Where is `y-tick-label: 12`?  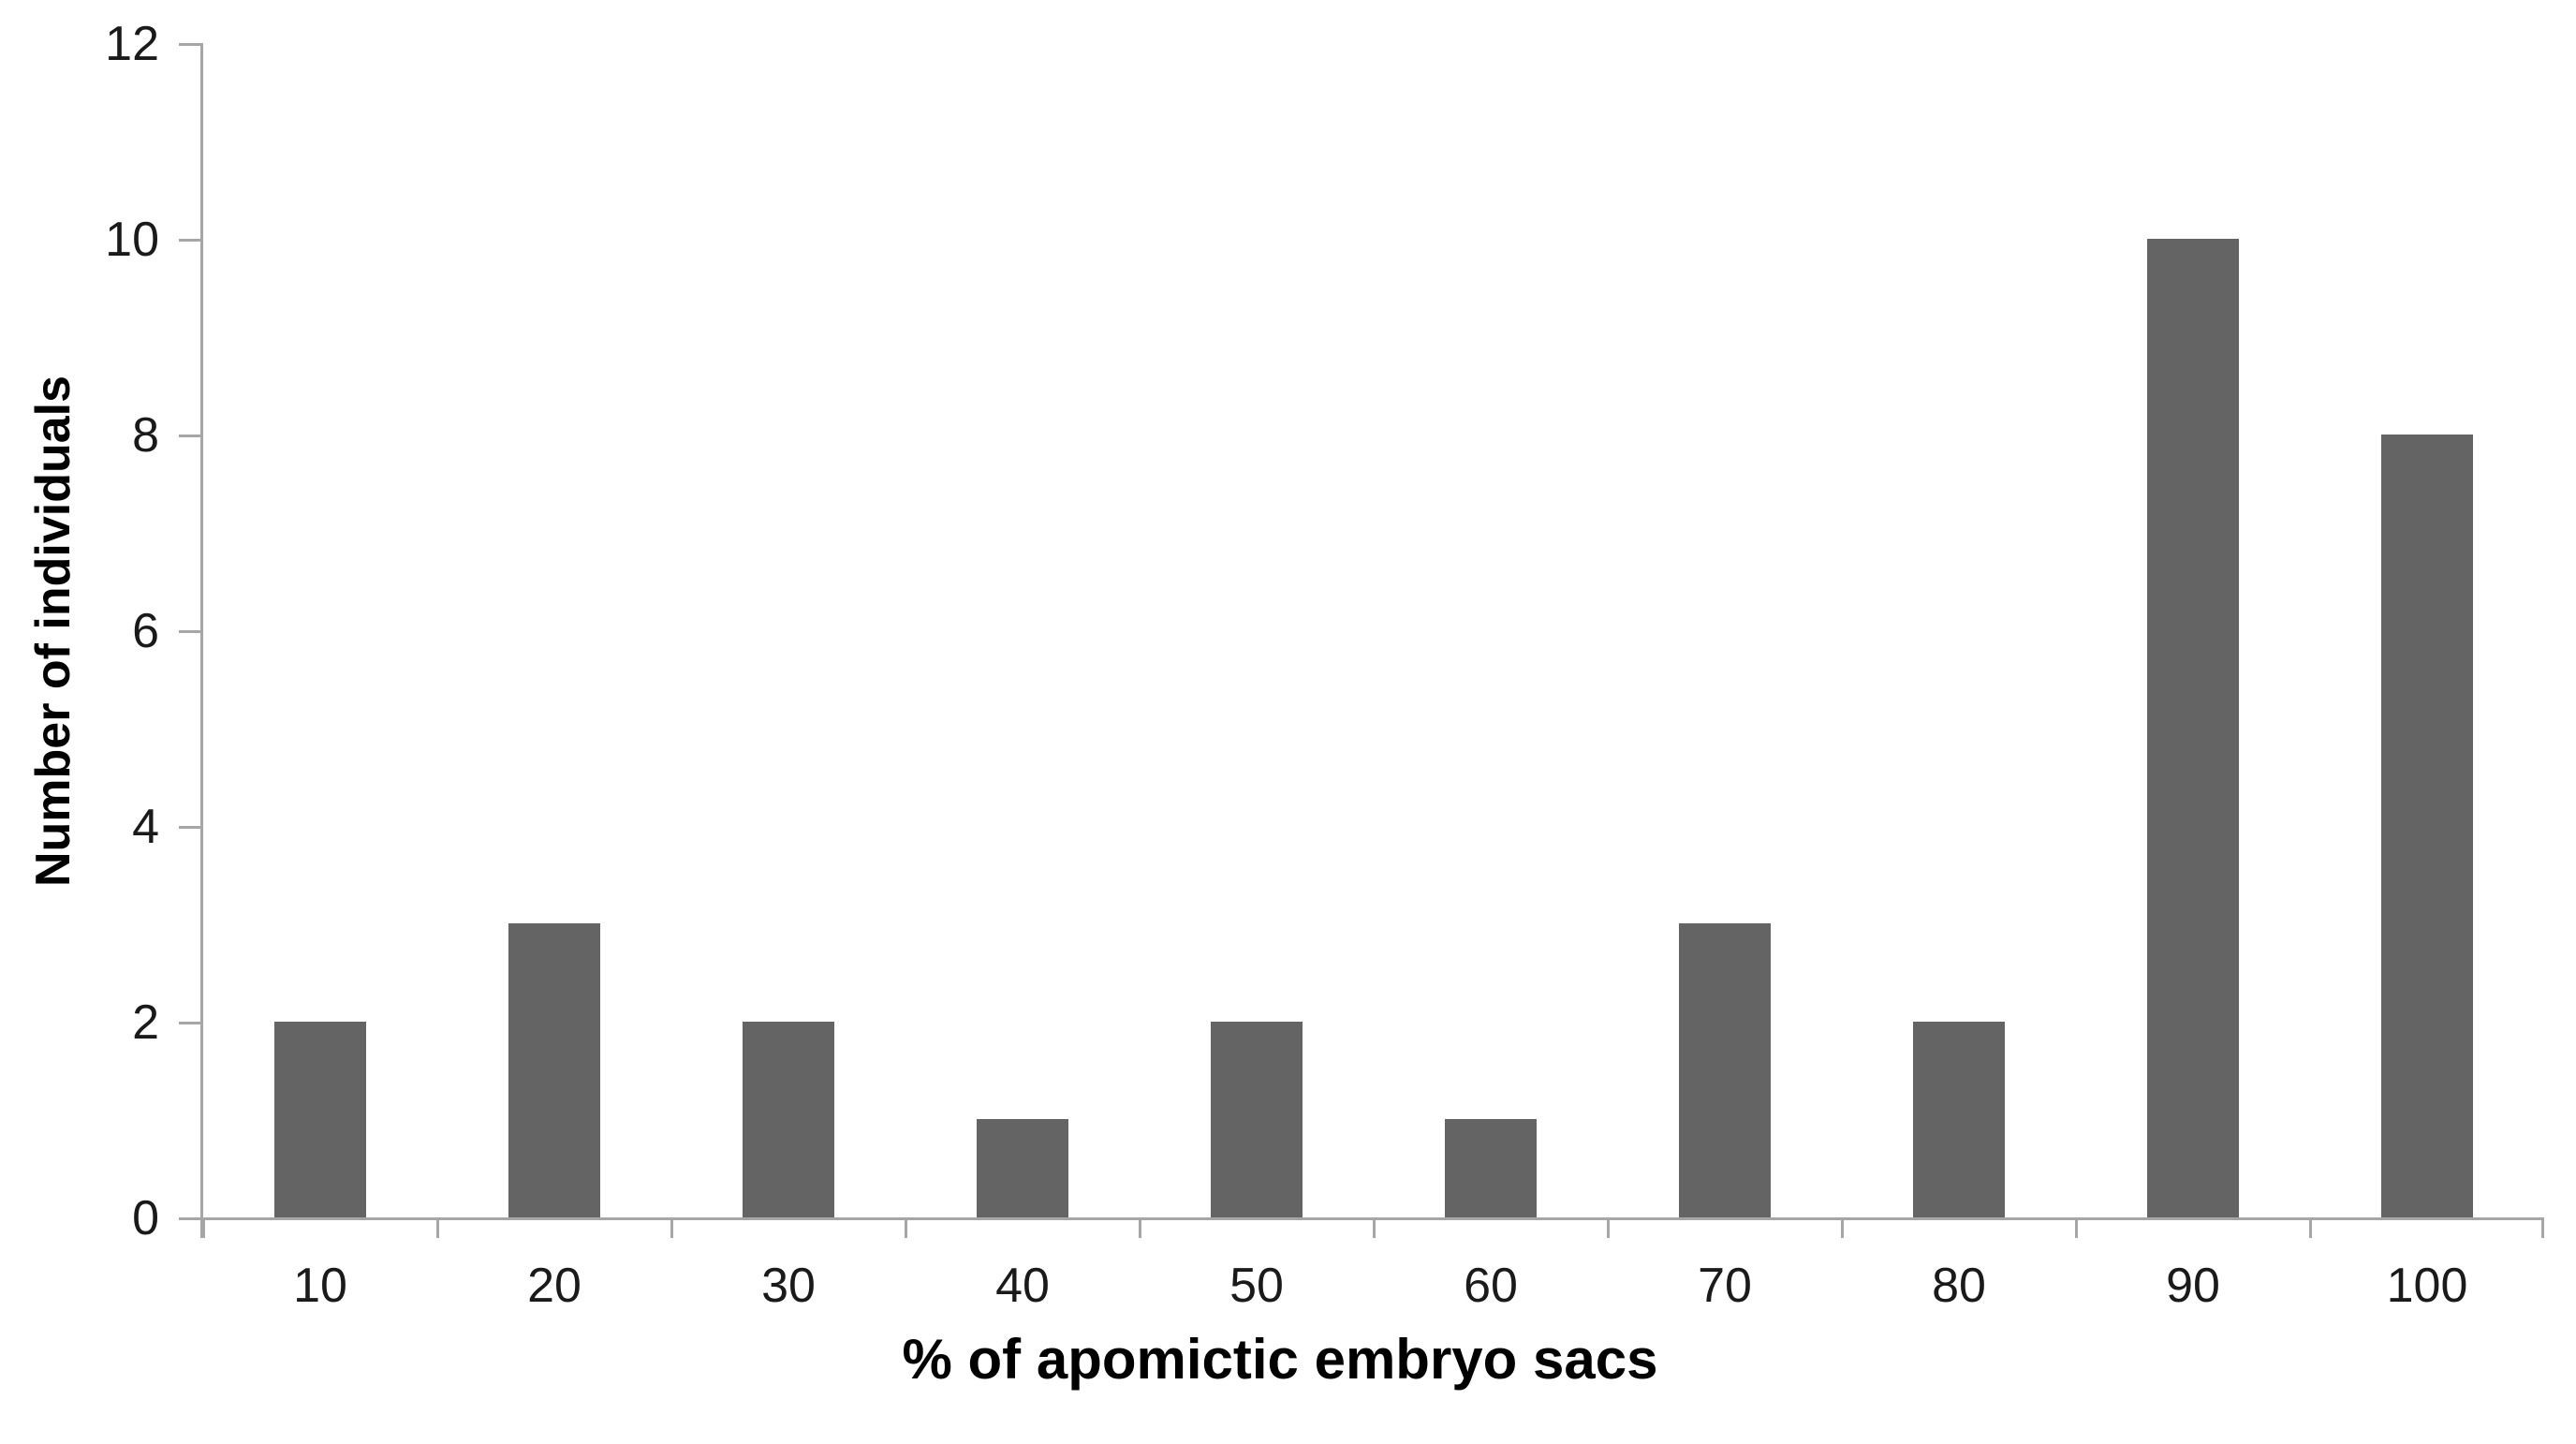
y-tick-label: 12 is located at coordinates (132, 44).